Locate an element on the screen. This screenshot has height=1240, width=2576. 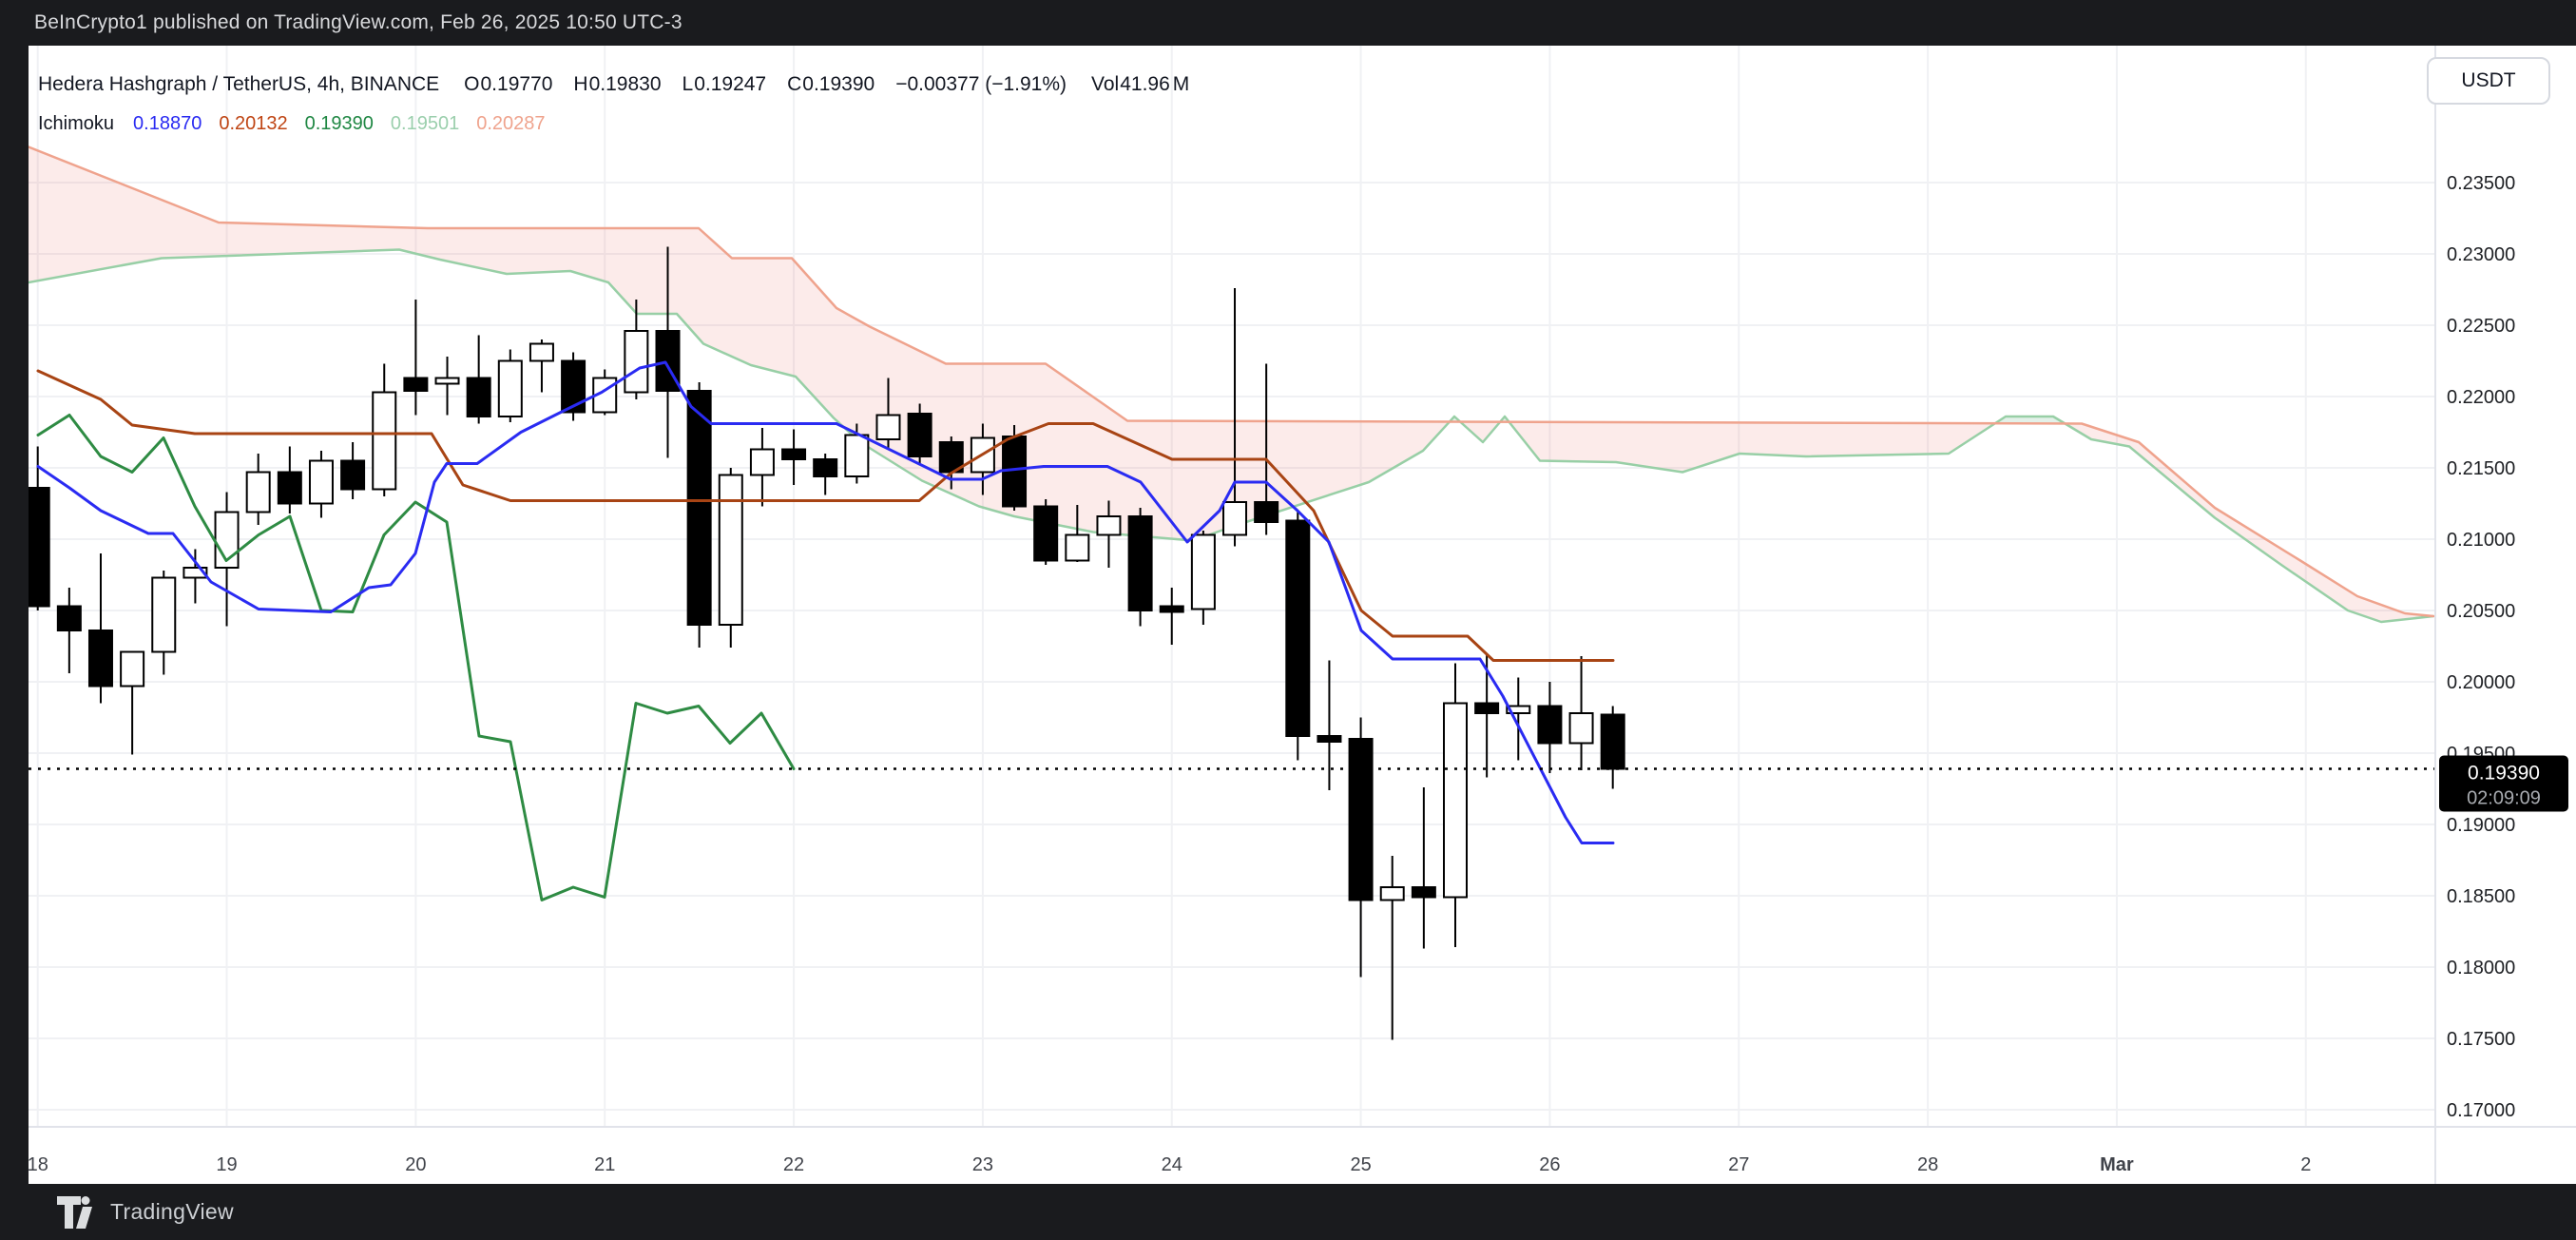
ichimoku-value-tenkan: 0.18870 is located at coordinates (167, 123).